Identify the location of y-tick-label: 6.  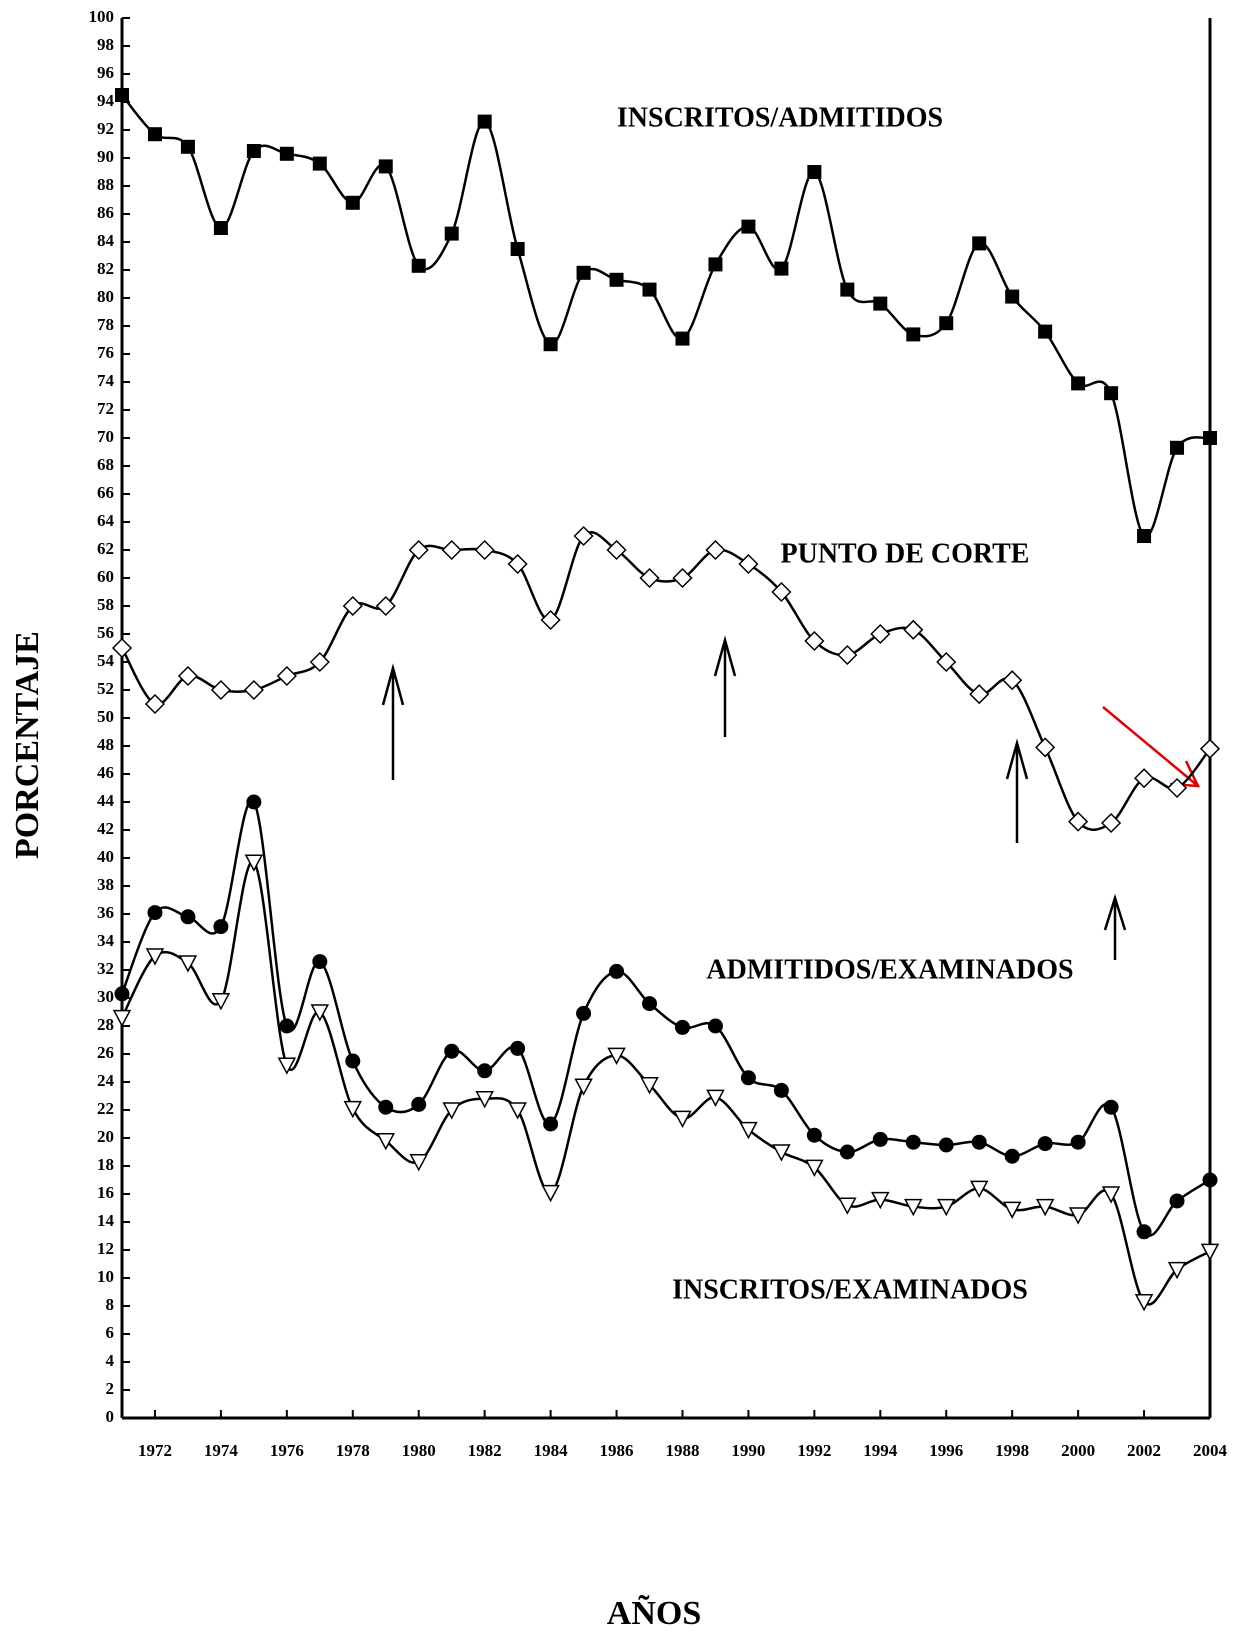
(110, 1332).